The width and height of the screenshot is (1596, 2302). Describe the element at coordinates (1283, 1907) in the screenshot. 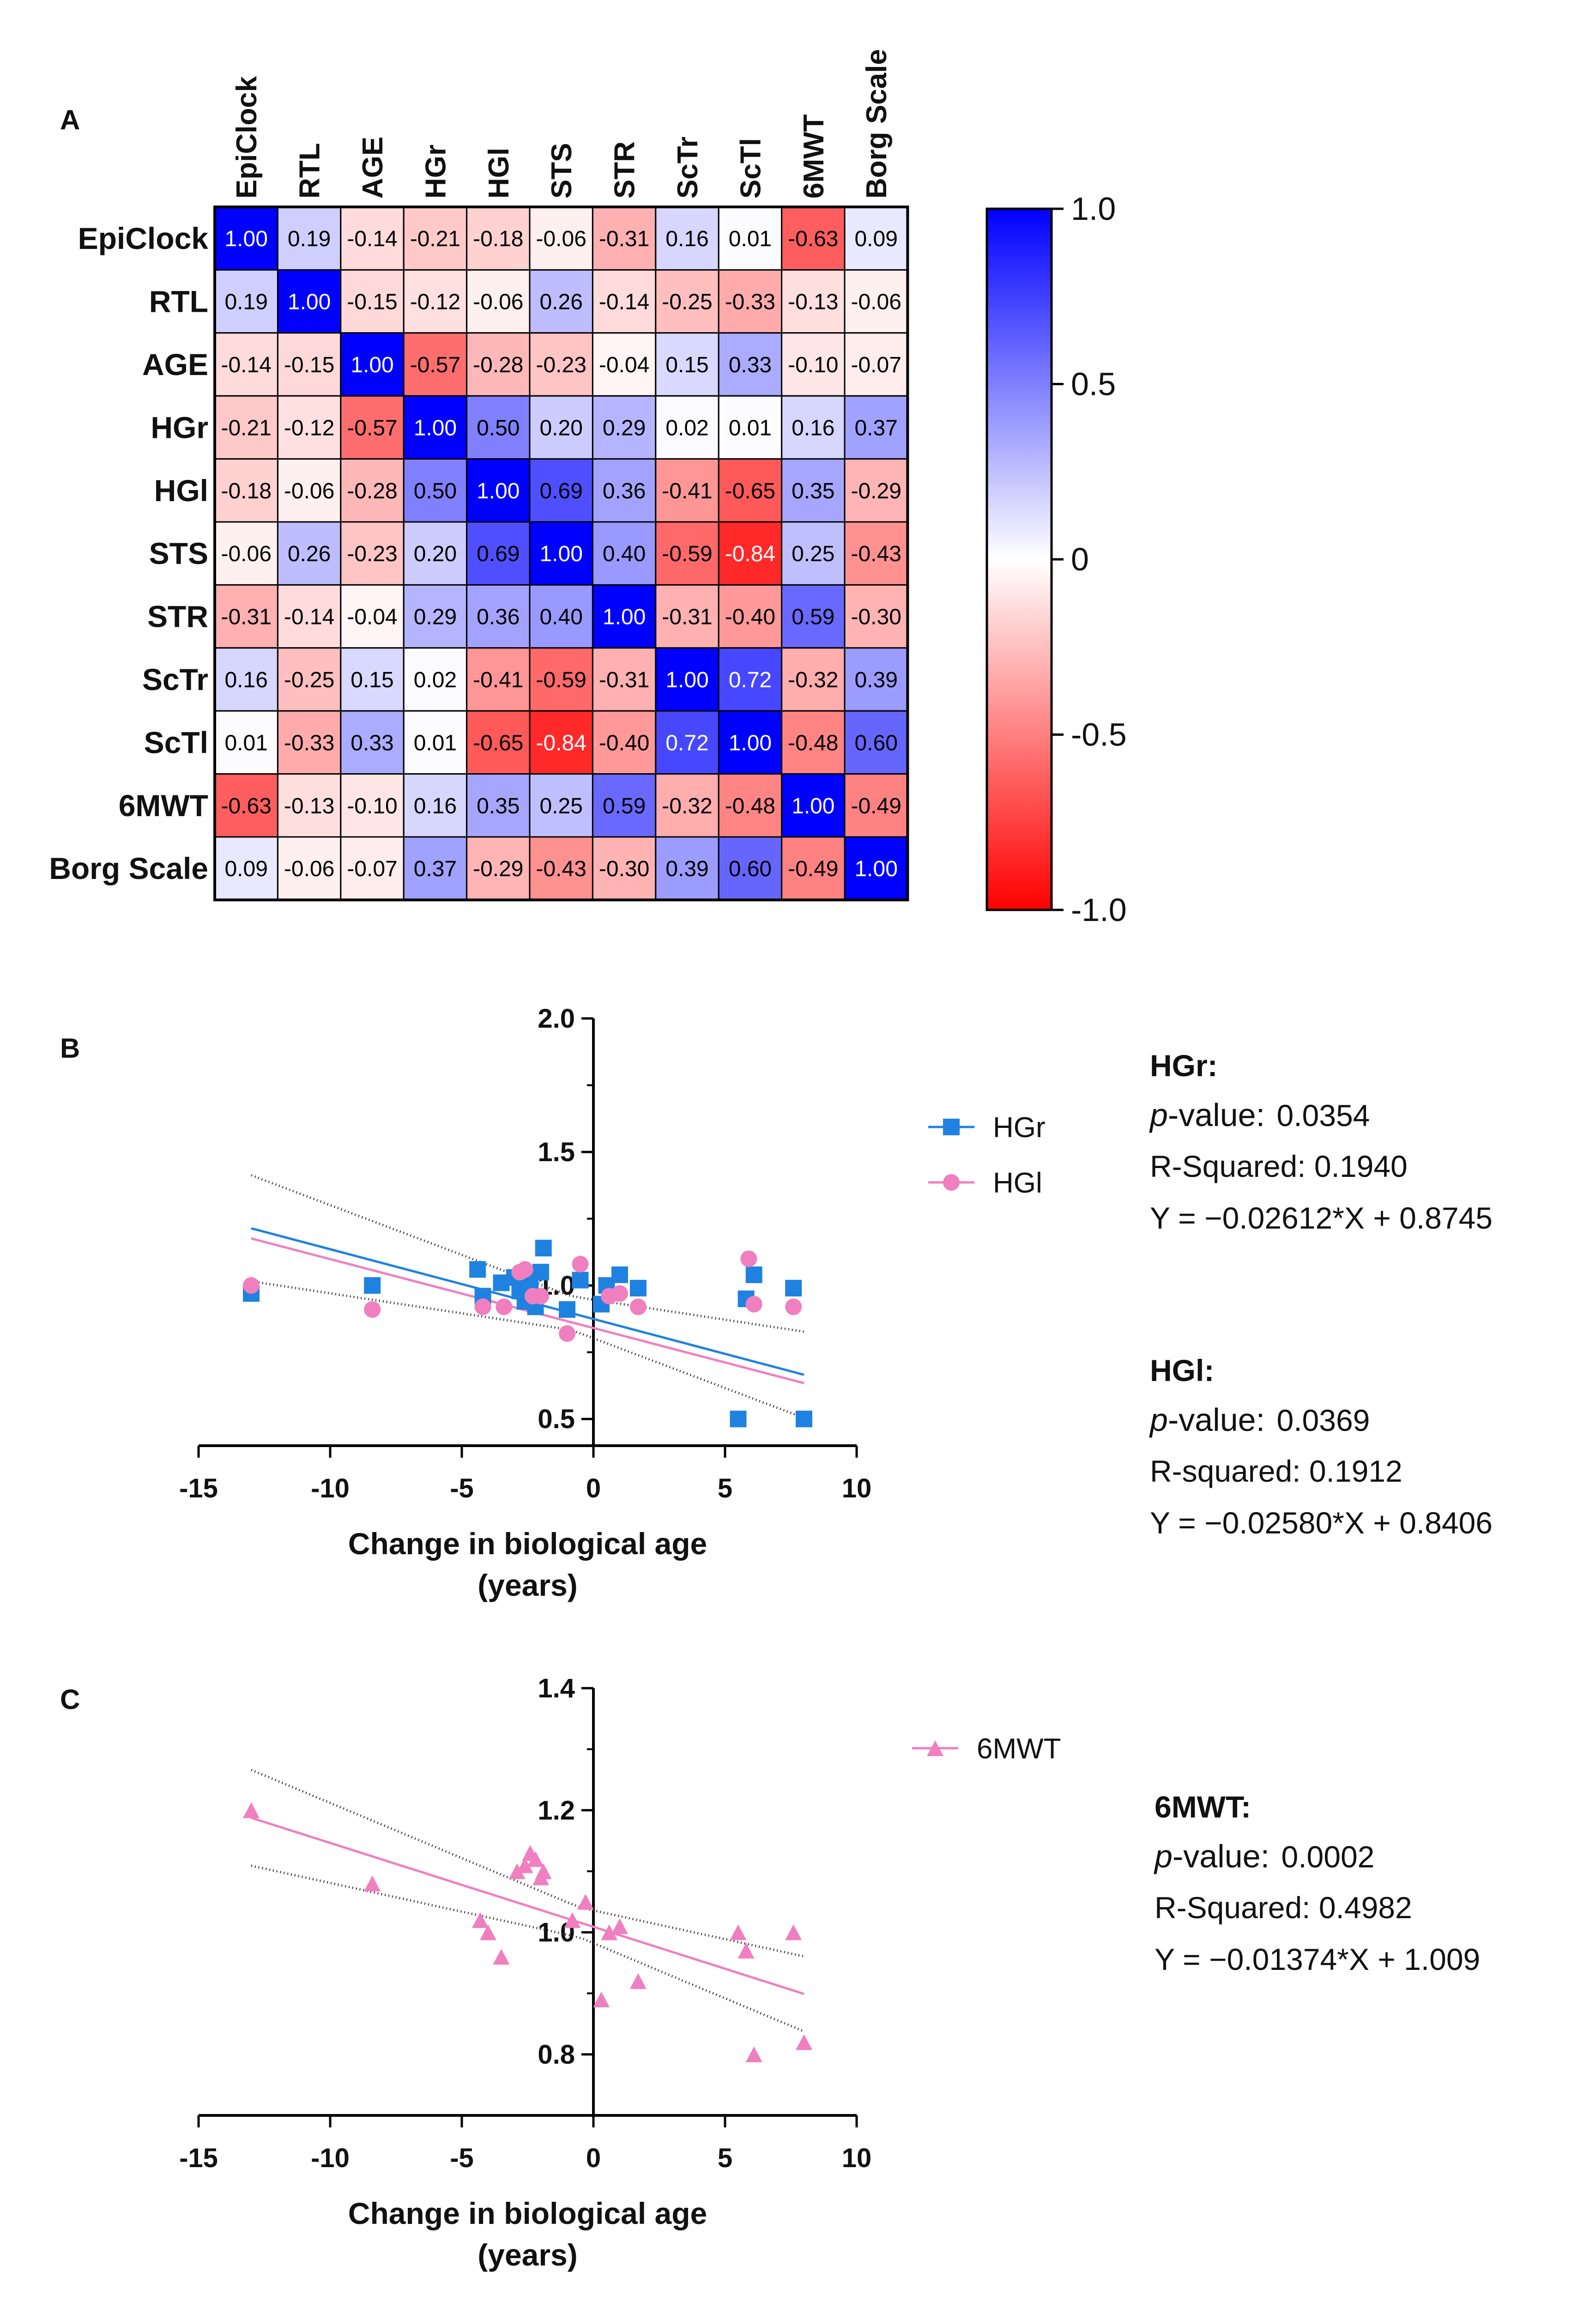

I see `r-squared: R-Squared: 0.4982` at that location.